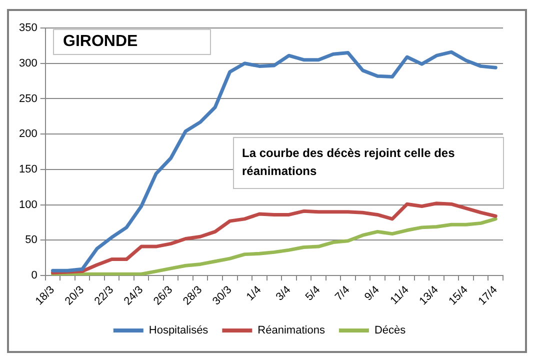 The image size is (539, 363). Describe the element at coordinates (368, 163) in the screenshot. I see `note-box: La courbe des décès rejoint celle des réanimations` at that location.